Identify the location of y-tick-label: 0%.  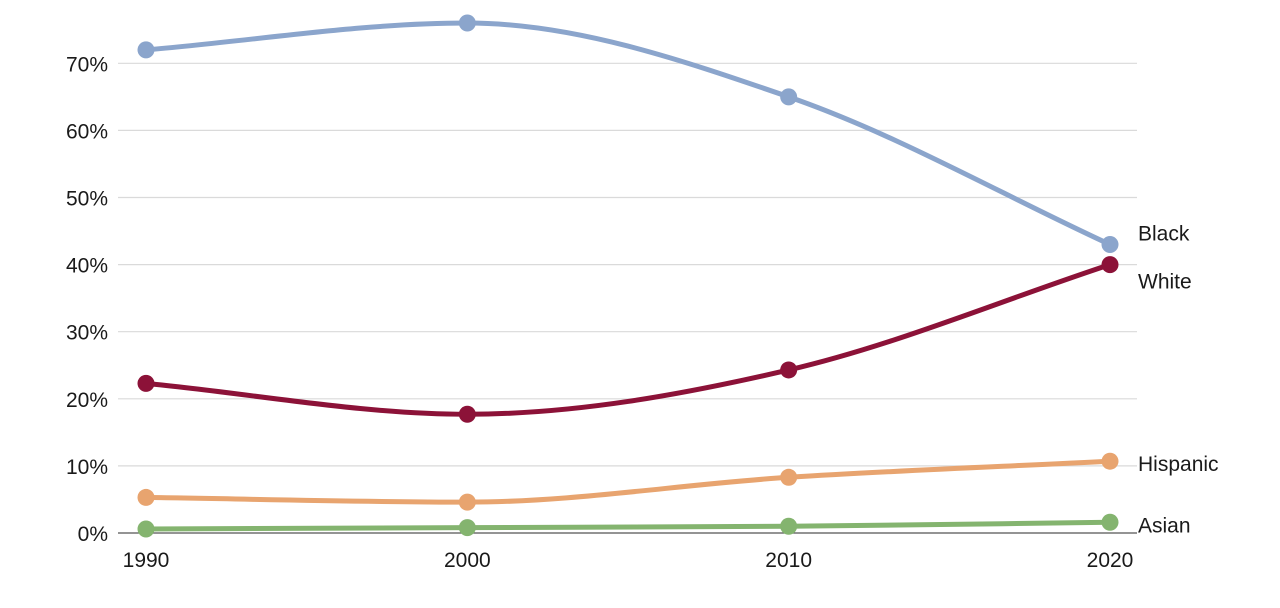
(93, 534).